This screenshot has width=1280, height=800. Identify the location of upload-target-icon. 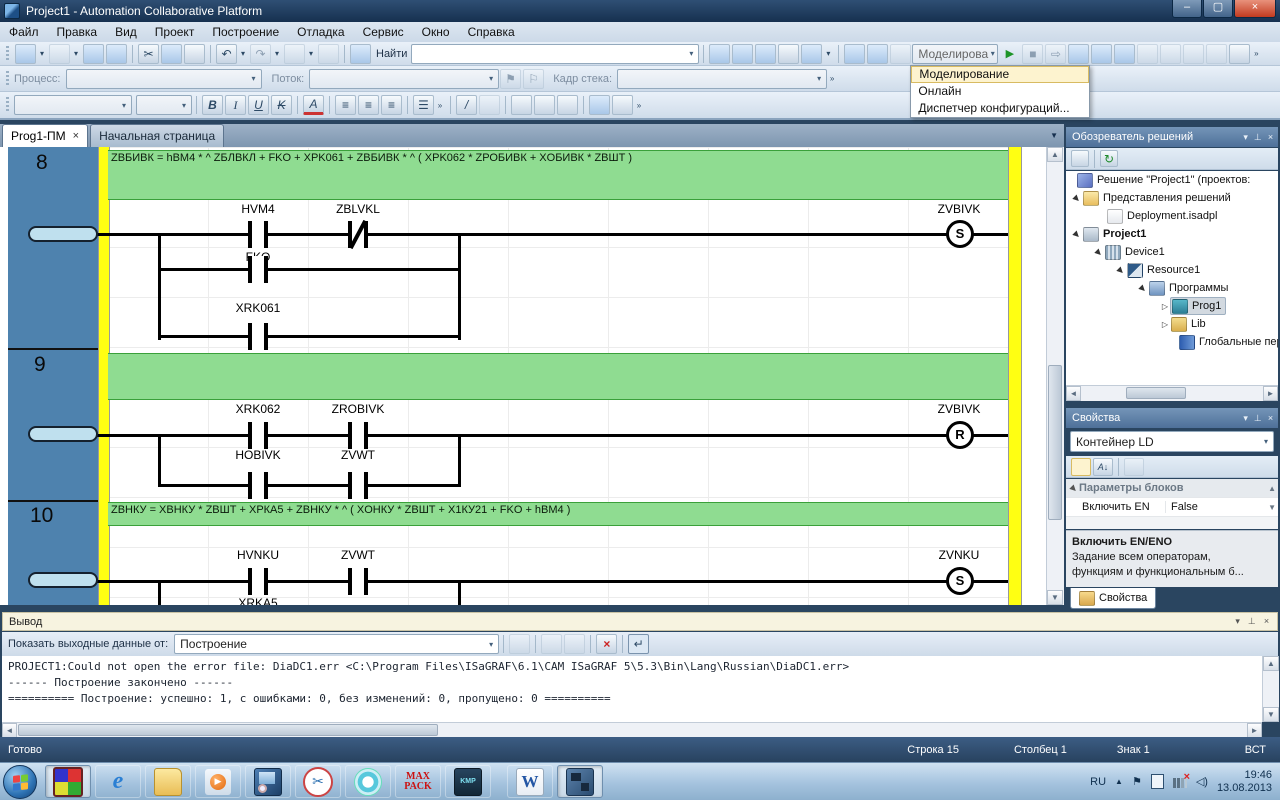
(1148, 53).